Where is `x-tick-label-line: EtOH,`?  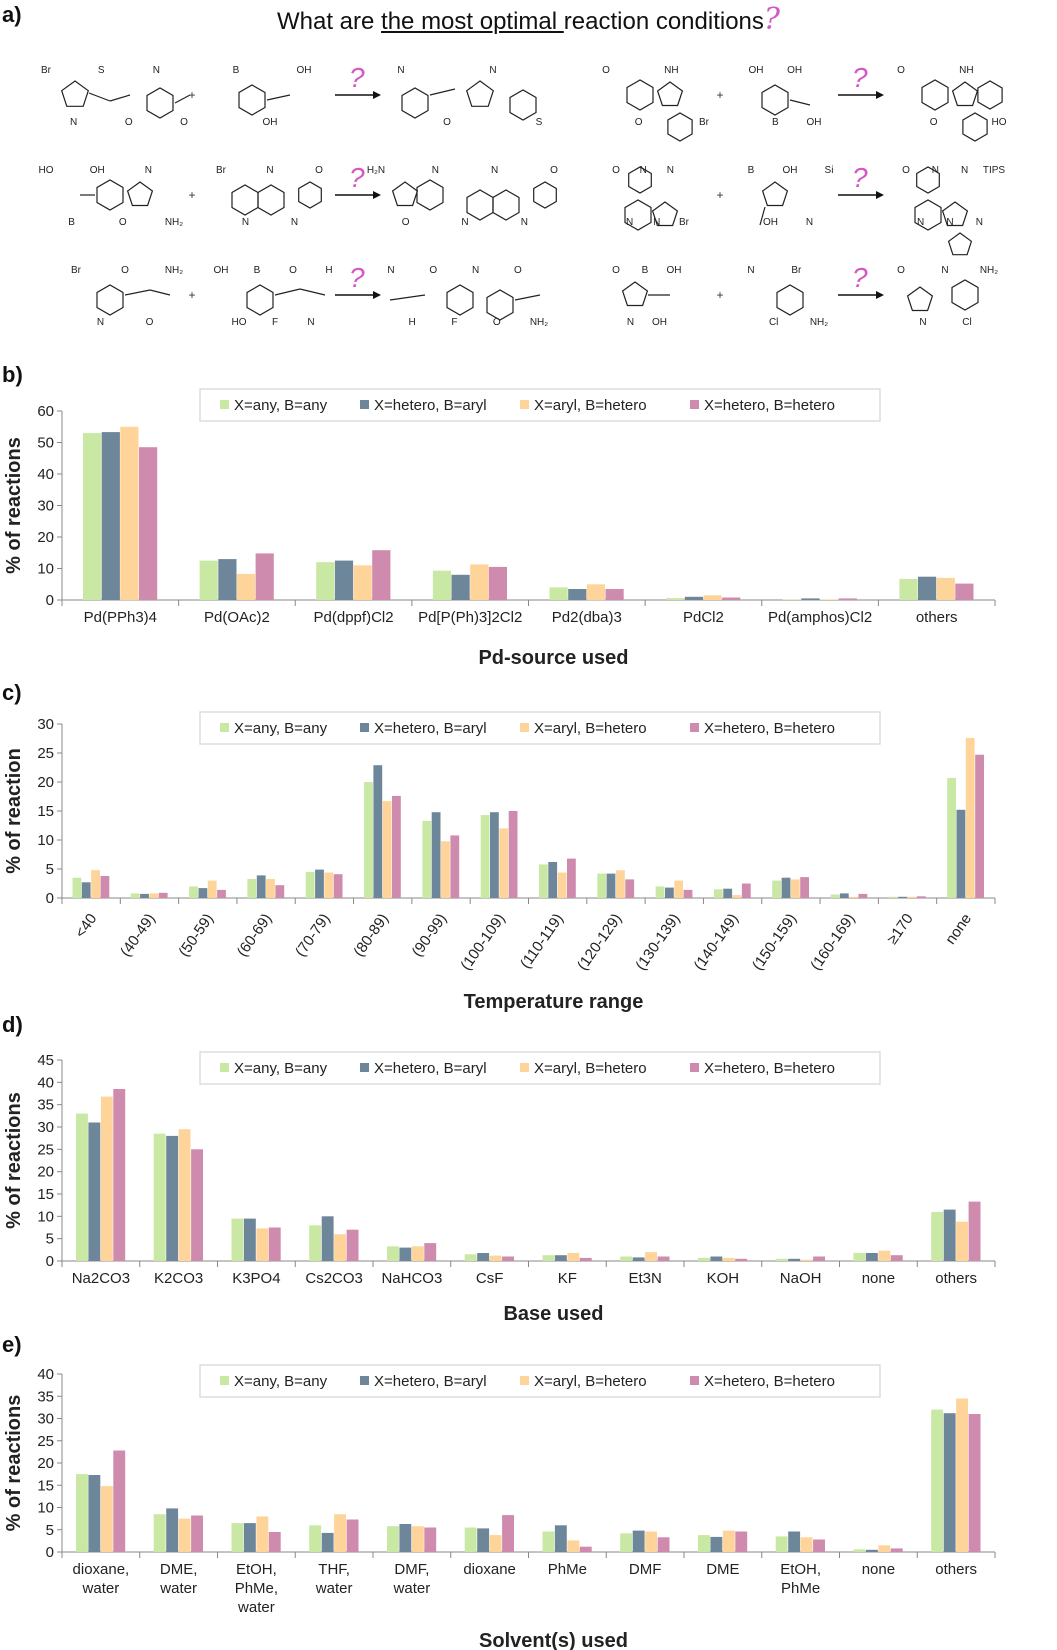
x-tick-label-line: EtOH, is located at coordinates (800, 1569).